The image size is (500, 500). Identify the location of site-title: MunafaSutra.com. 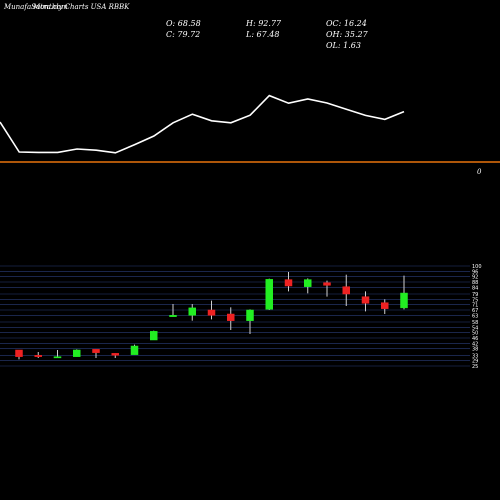
(35, 7).